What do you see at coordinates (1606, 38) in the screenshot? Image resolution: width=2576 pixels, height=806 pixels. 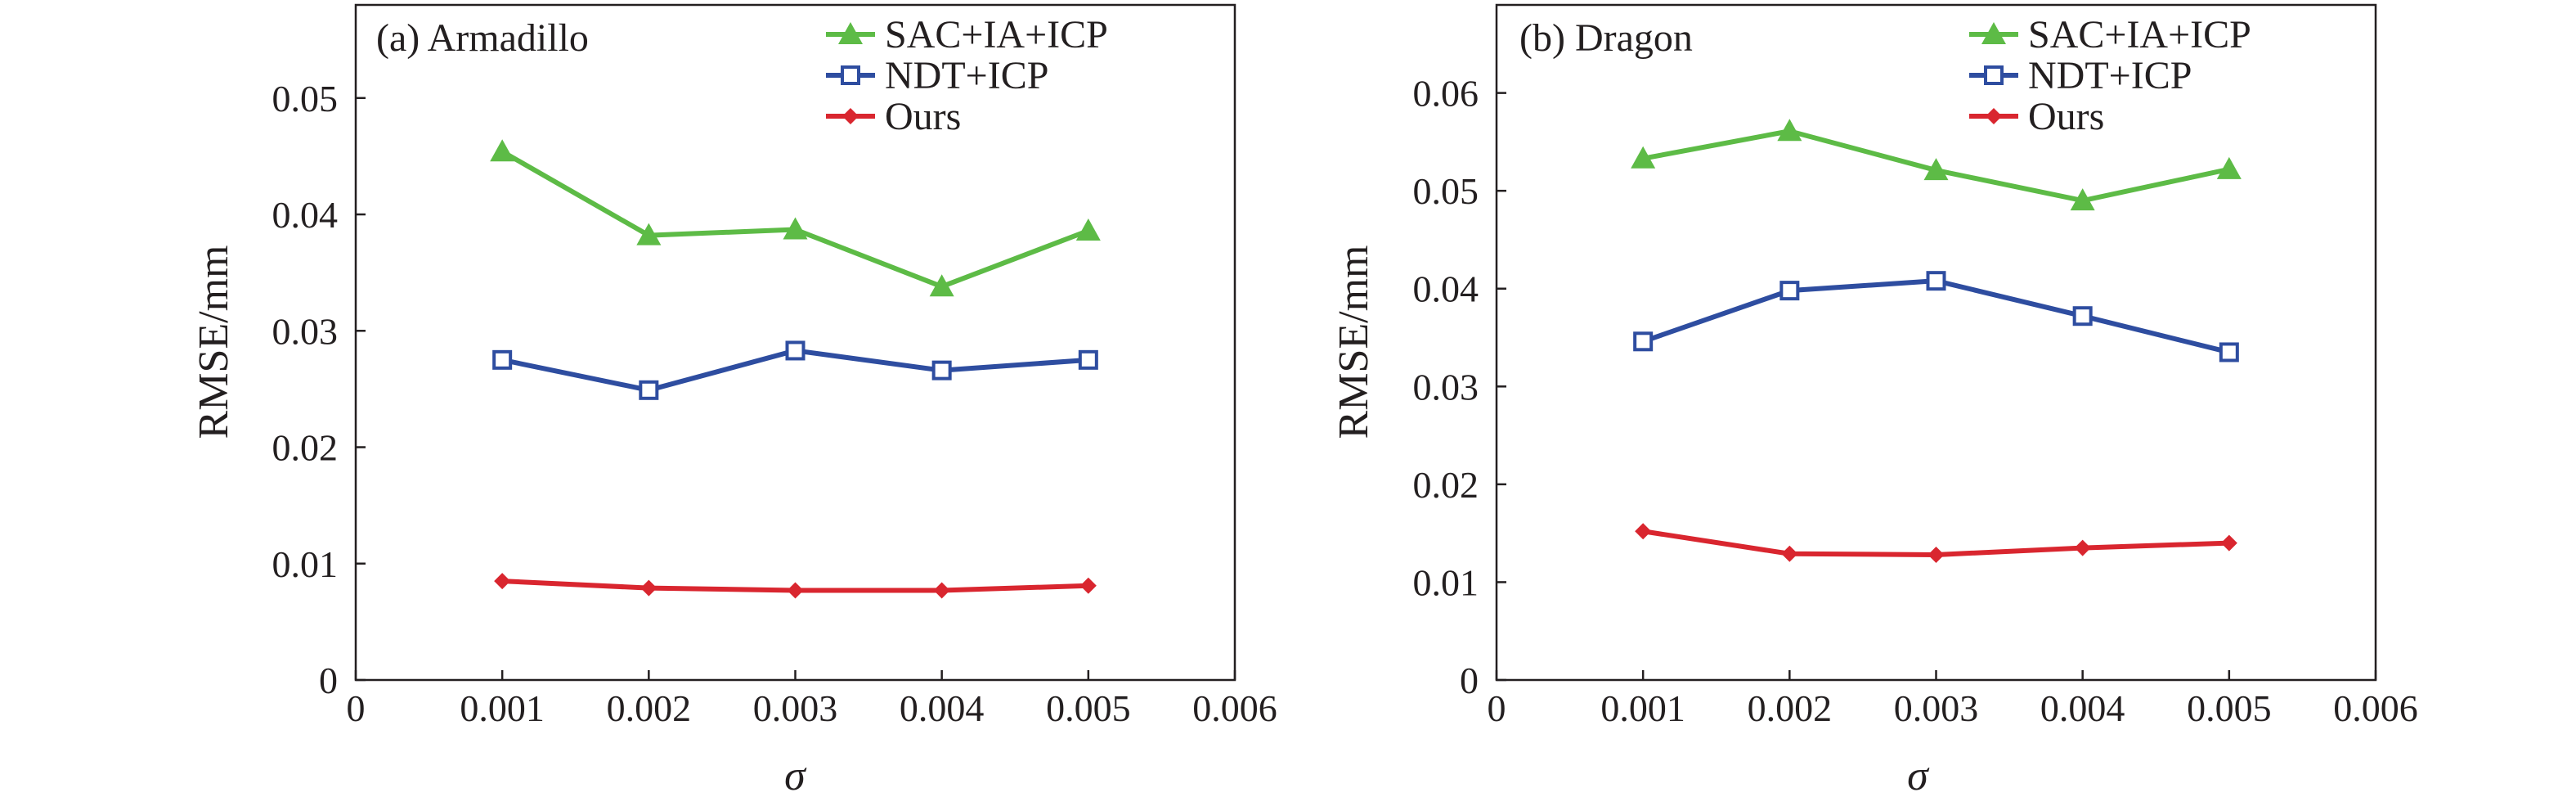 I see `panel-title: (b) Dragon` at bounding box center [1606, 38].